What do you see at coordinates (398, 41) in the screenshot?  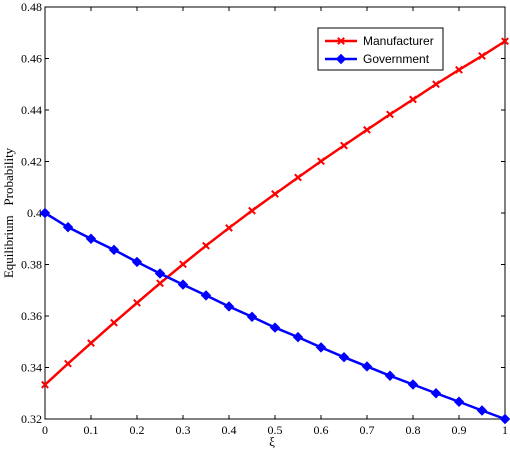 I see `legend-label-manufacturer: Manufacturer` at bounding box center [398, 41].